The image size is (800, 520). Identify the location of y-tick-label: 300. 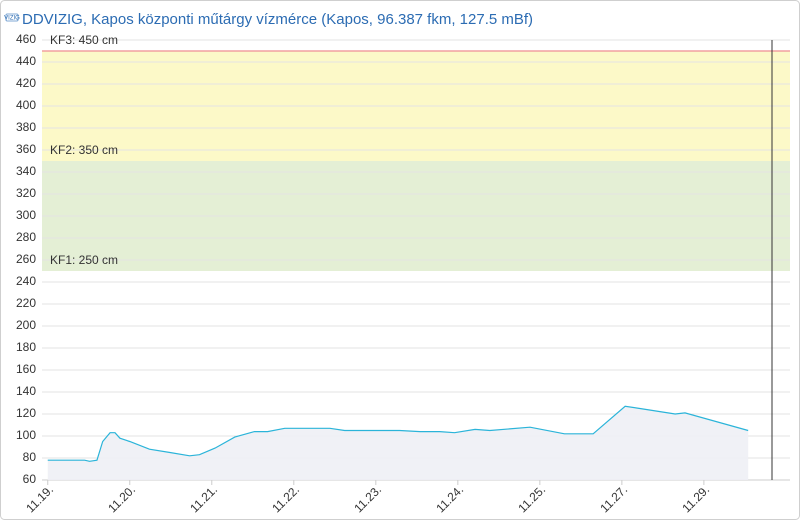
(26, 215).